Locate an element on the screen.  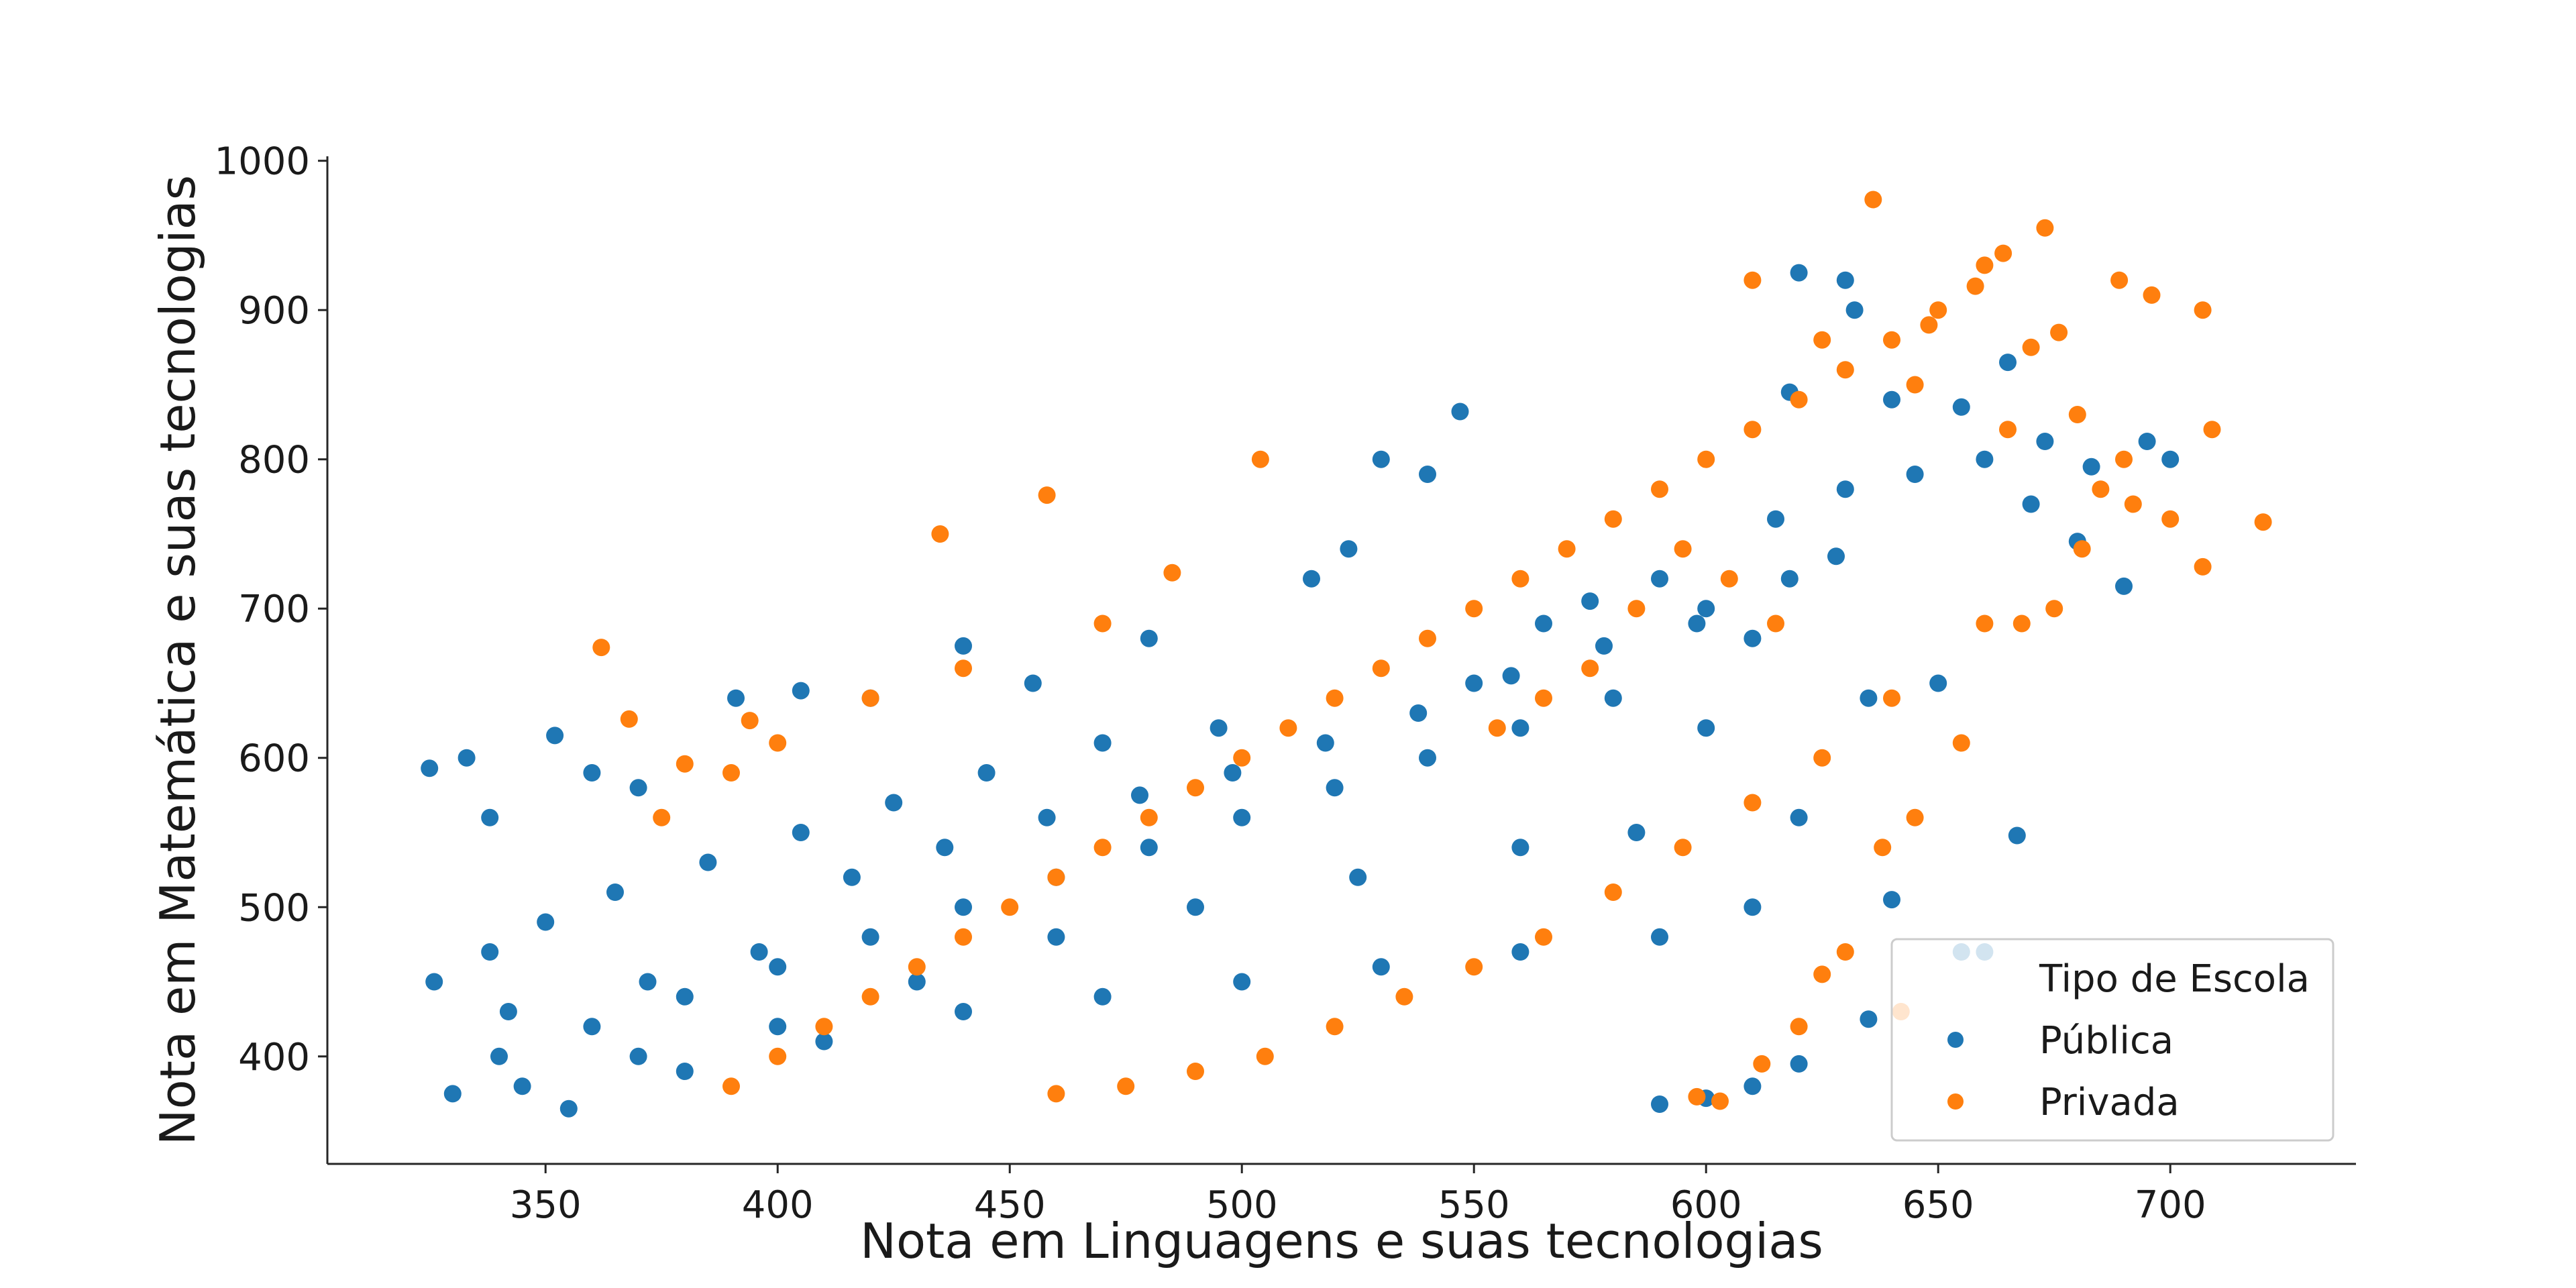
legend-box is located at coordinates (2112, 1040).